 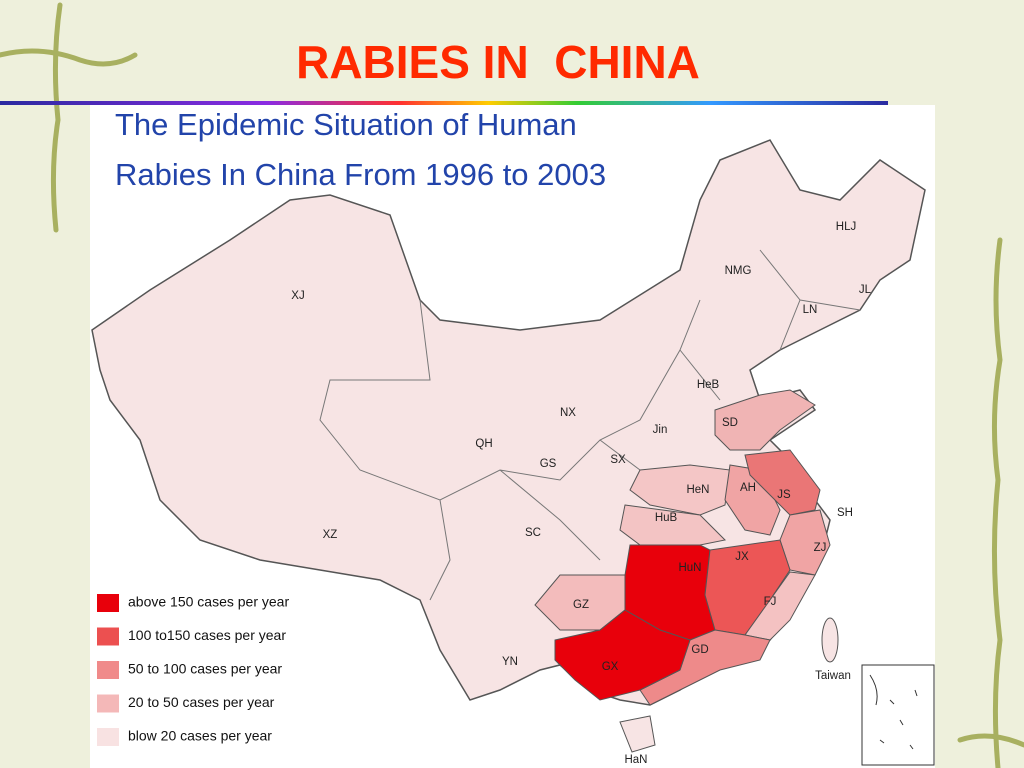 I want to click on province-label: SD, so click(x=730, y=423).